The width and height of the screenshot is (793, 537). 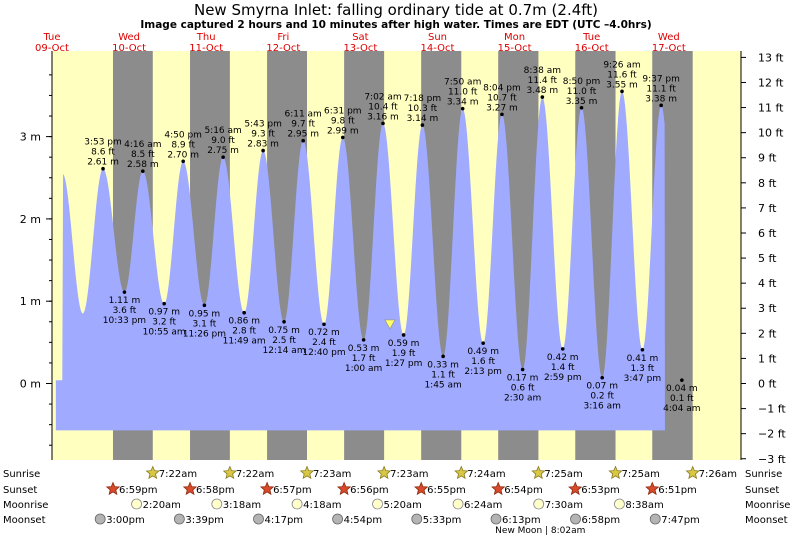 I want to click on moonset-time: 4:54pm, so click(x=363, y=520).